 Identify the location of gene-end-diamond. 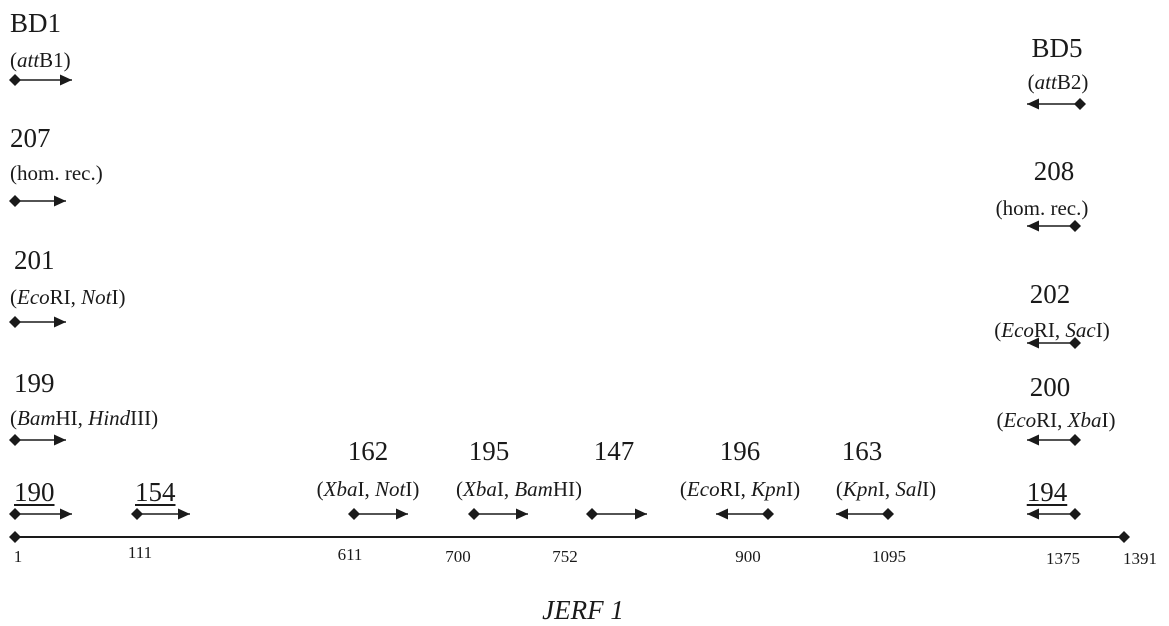
(1124, 537).